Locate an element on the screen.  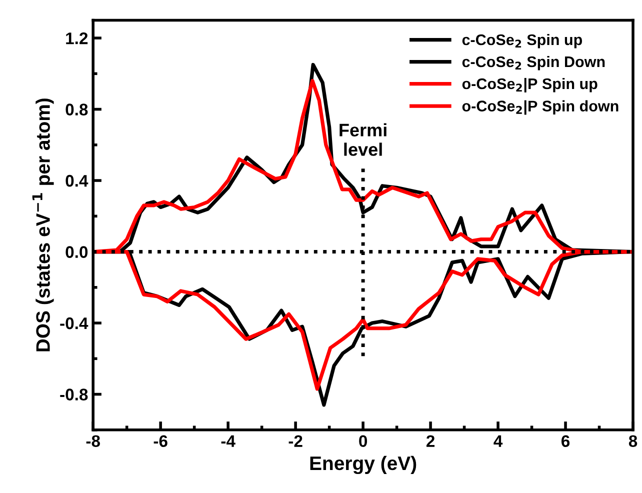
x-tick-label: 4 is located at coordinates (498, 441).